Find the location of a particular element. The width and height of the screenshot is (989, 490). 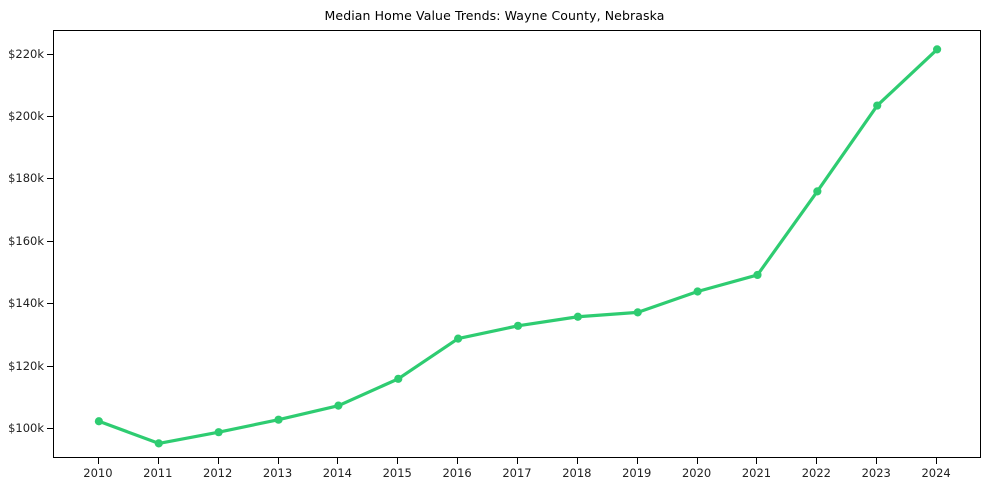

x-axis-tick-label: 2014 is located at coordinates (337, 473).